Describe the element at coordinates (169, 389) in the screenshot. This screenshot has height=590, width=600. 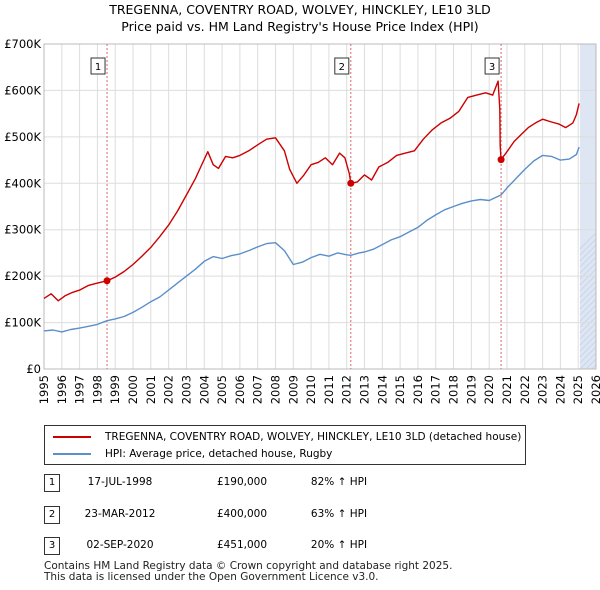
I see `x-tick-label: 2002` at that location.